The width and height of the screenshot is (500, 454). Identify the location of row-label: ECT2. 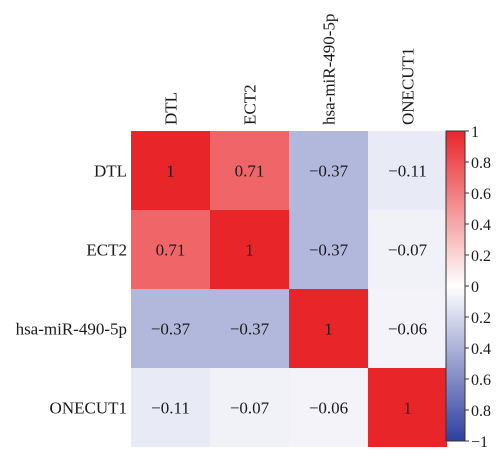
(106, 250).